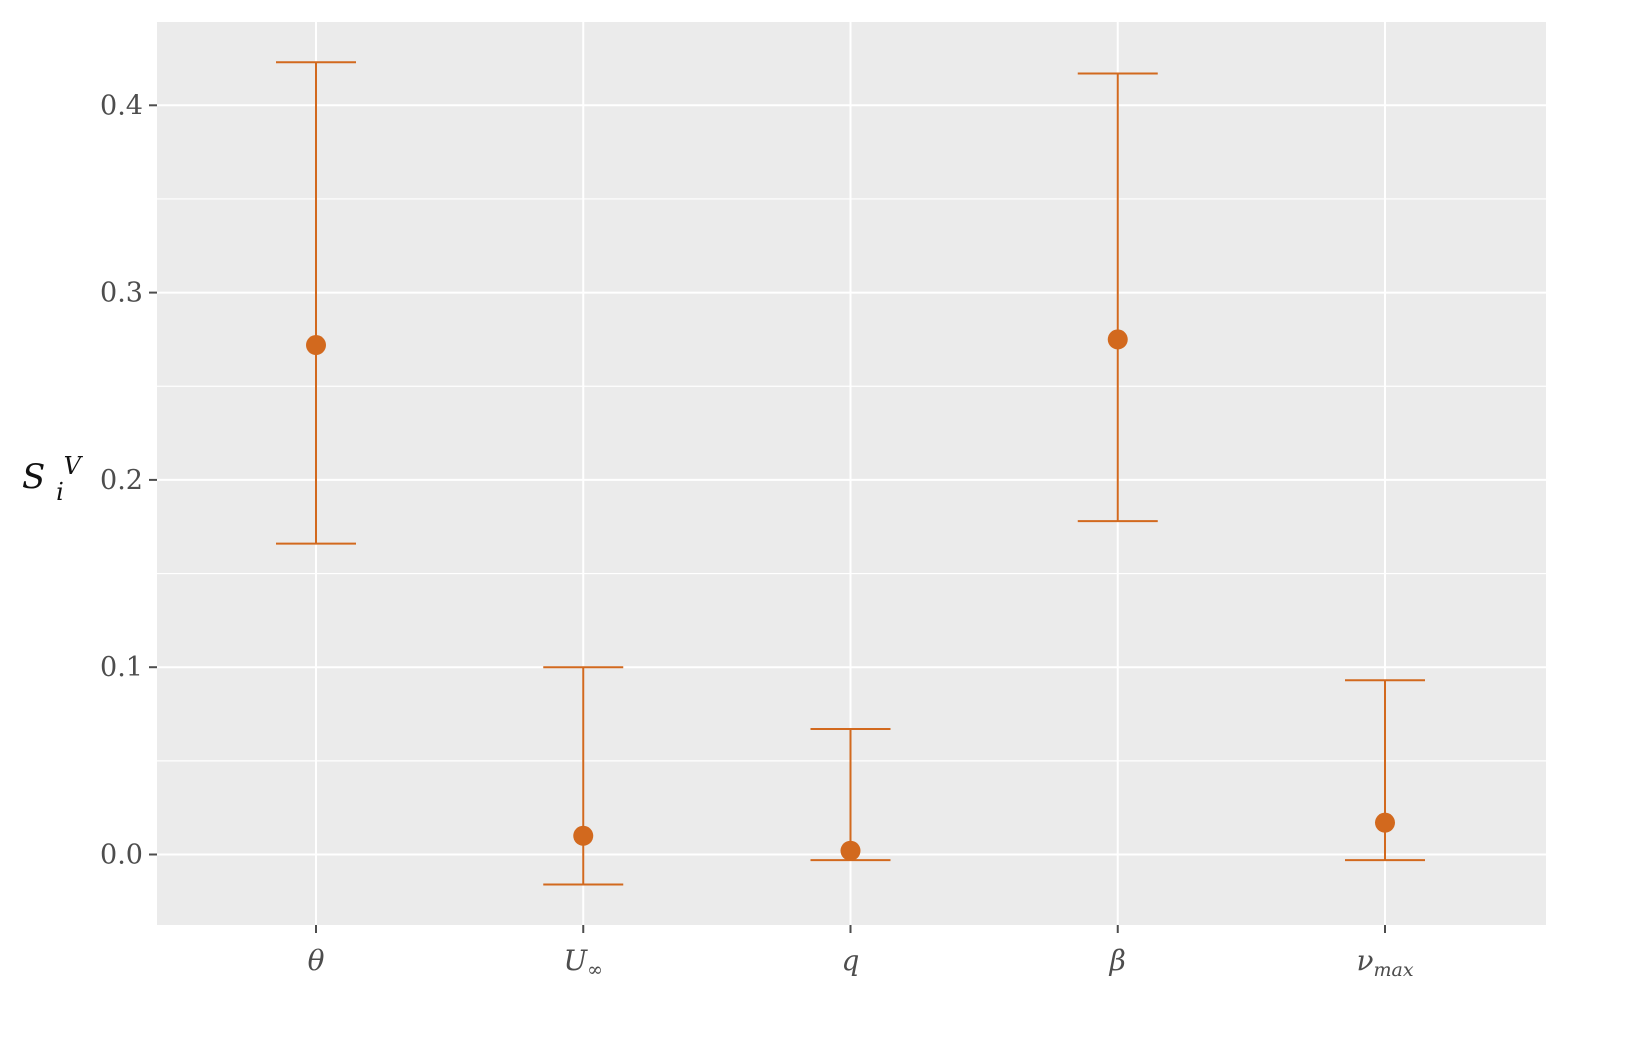  I want to click on x-tick-label-sub: ∞, so click(595, 970).